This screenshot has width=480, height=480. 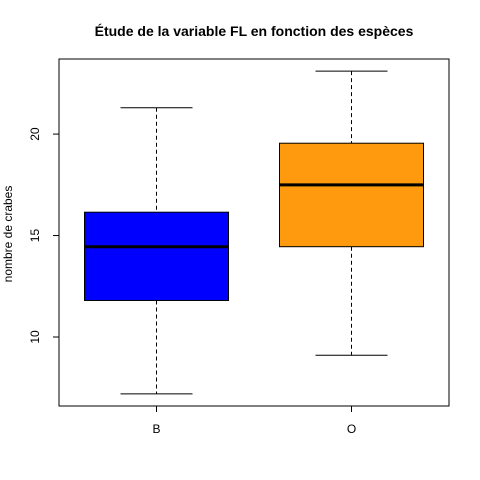 What do you see at coordinates (35, 134) in the screenshot?
I see `y-tick-label-20: 20` at bounding box center [35, 134].